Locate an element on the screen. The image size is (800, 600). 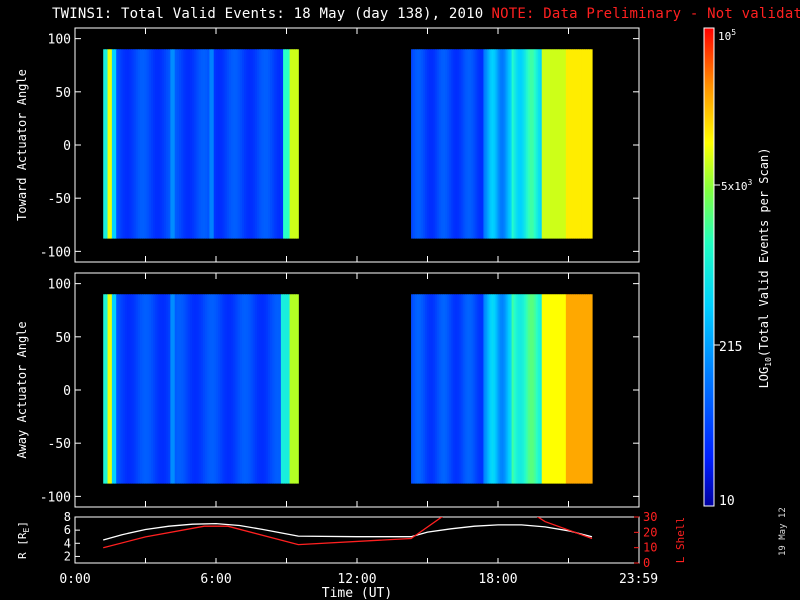
y-tick-label: -50 is located at coordinates (59, 444).